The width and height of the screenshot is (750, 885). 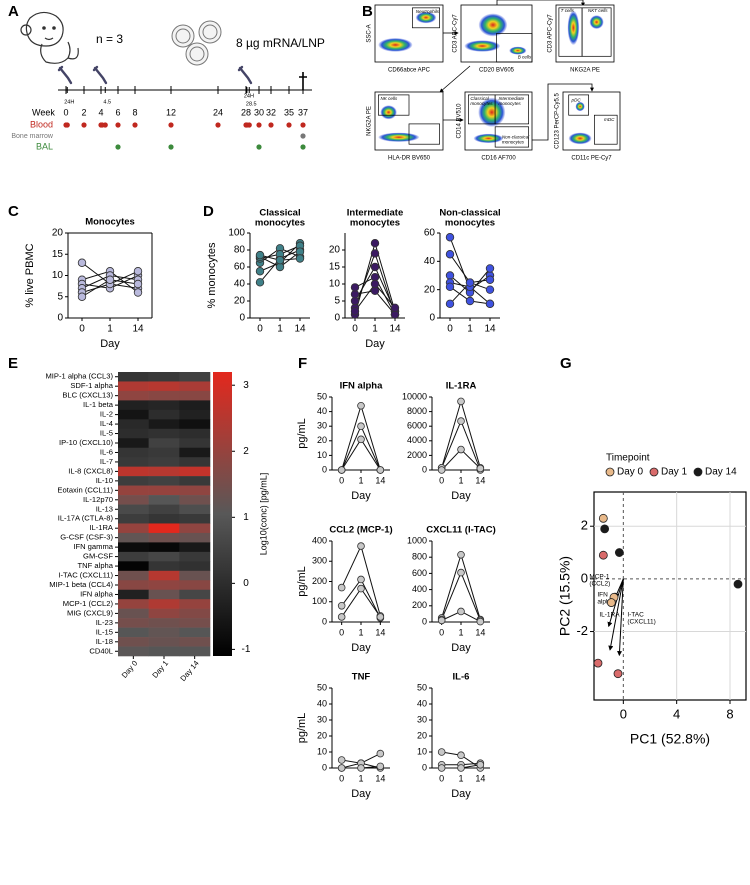 What do you see at coordinates (335, 284) in the screenshot?
I see `y-tick-label: 10` at bounding box center [335, 284].